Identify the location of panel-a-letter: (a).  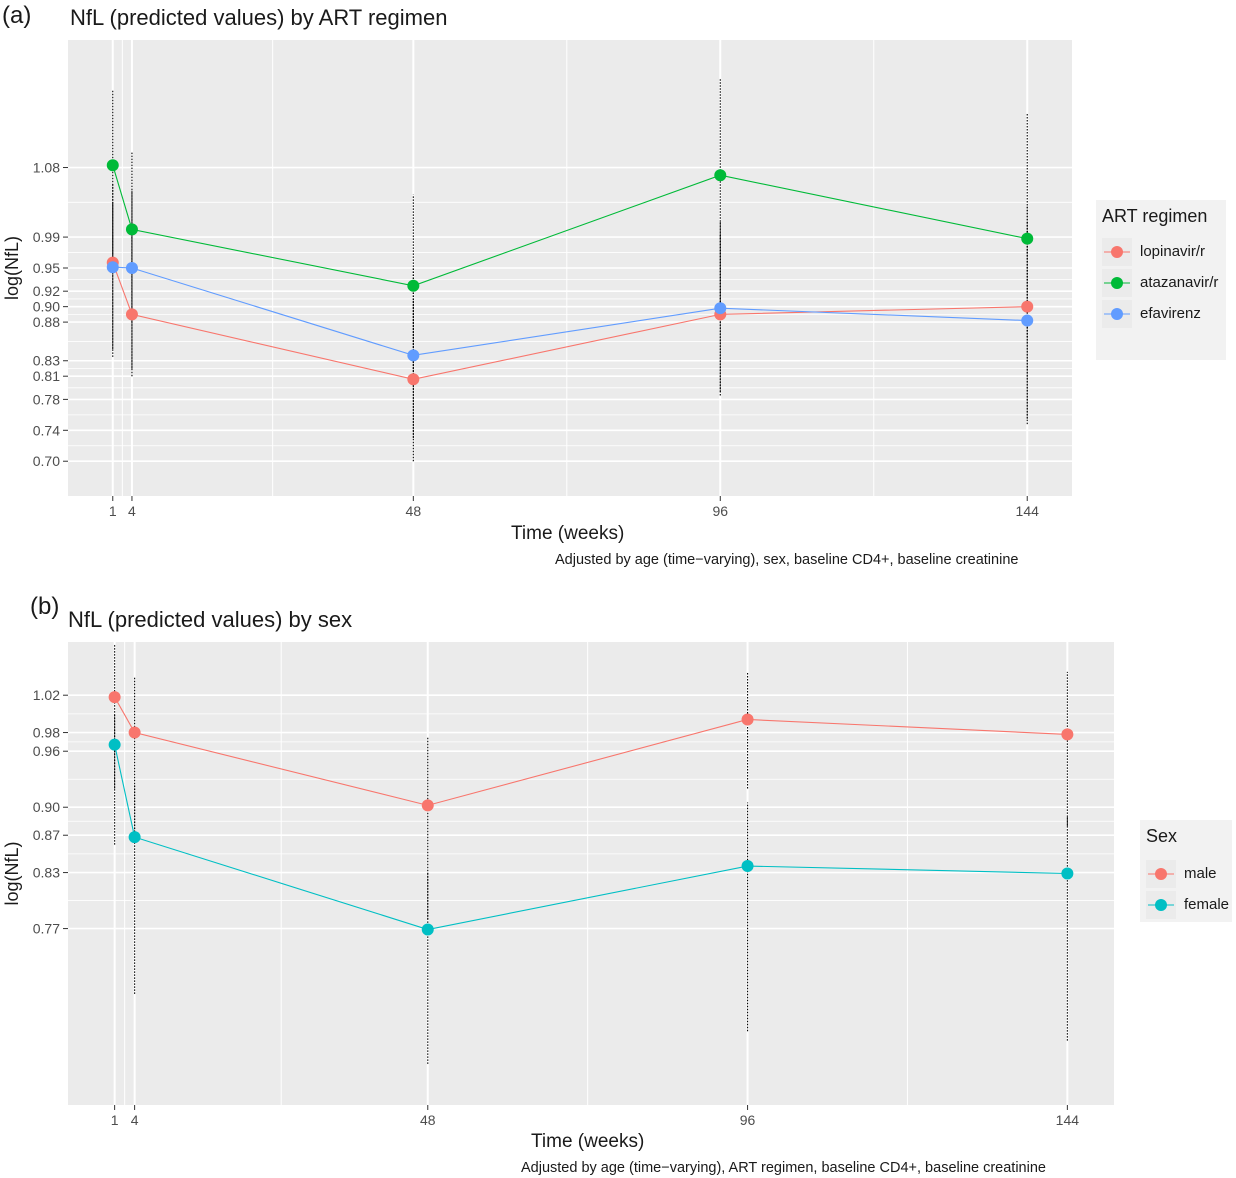
(17, 15).